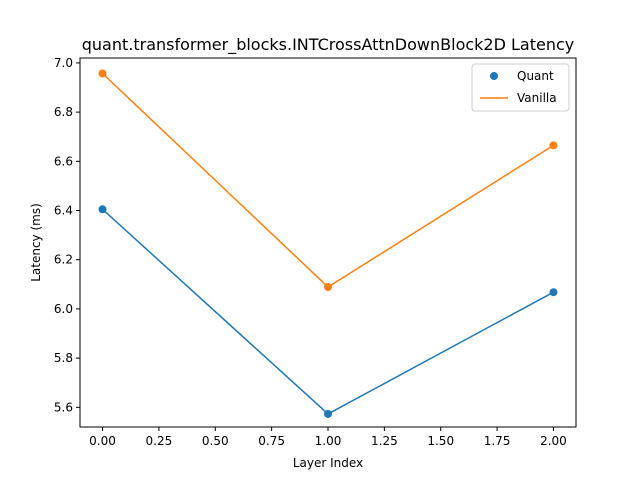 The height and width of the screenshot is (480, 640). I want to click on x-tick-label: 1.50, so click(440, 441).